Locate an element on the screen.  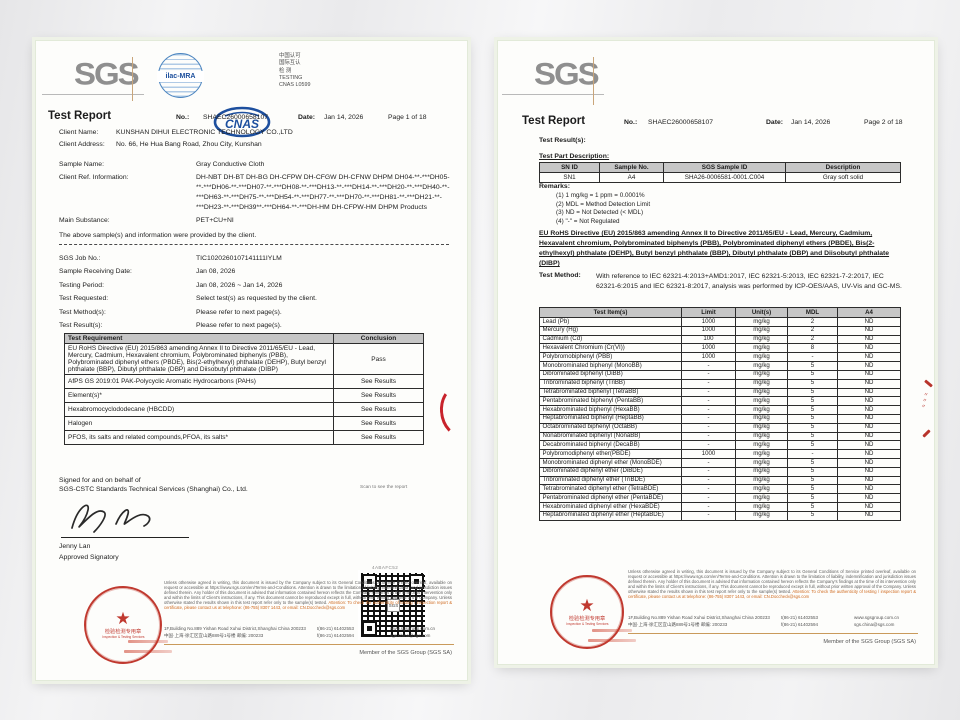
results-col-header: A4 is located at coordinates (869, 312).